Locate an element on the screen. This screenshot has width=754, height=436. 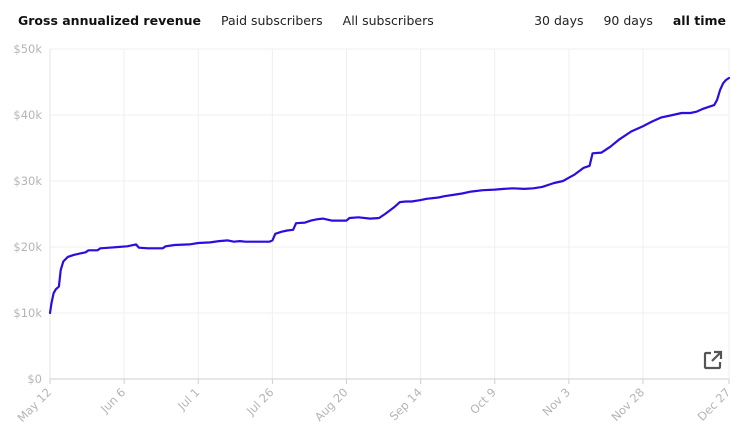
tab-90-days: 90 days is located at coordinates (628, 20).